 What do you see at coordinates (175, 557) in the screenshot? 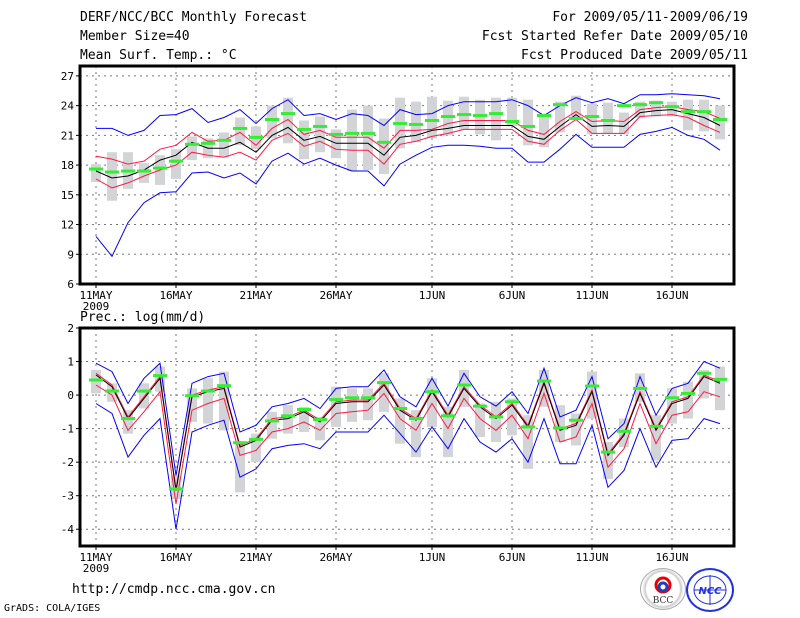
I see `x-tick-label: 16MAY` at bounding box center [175, 557].